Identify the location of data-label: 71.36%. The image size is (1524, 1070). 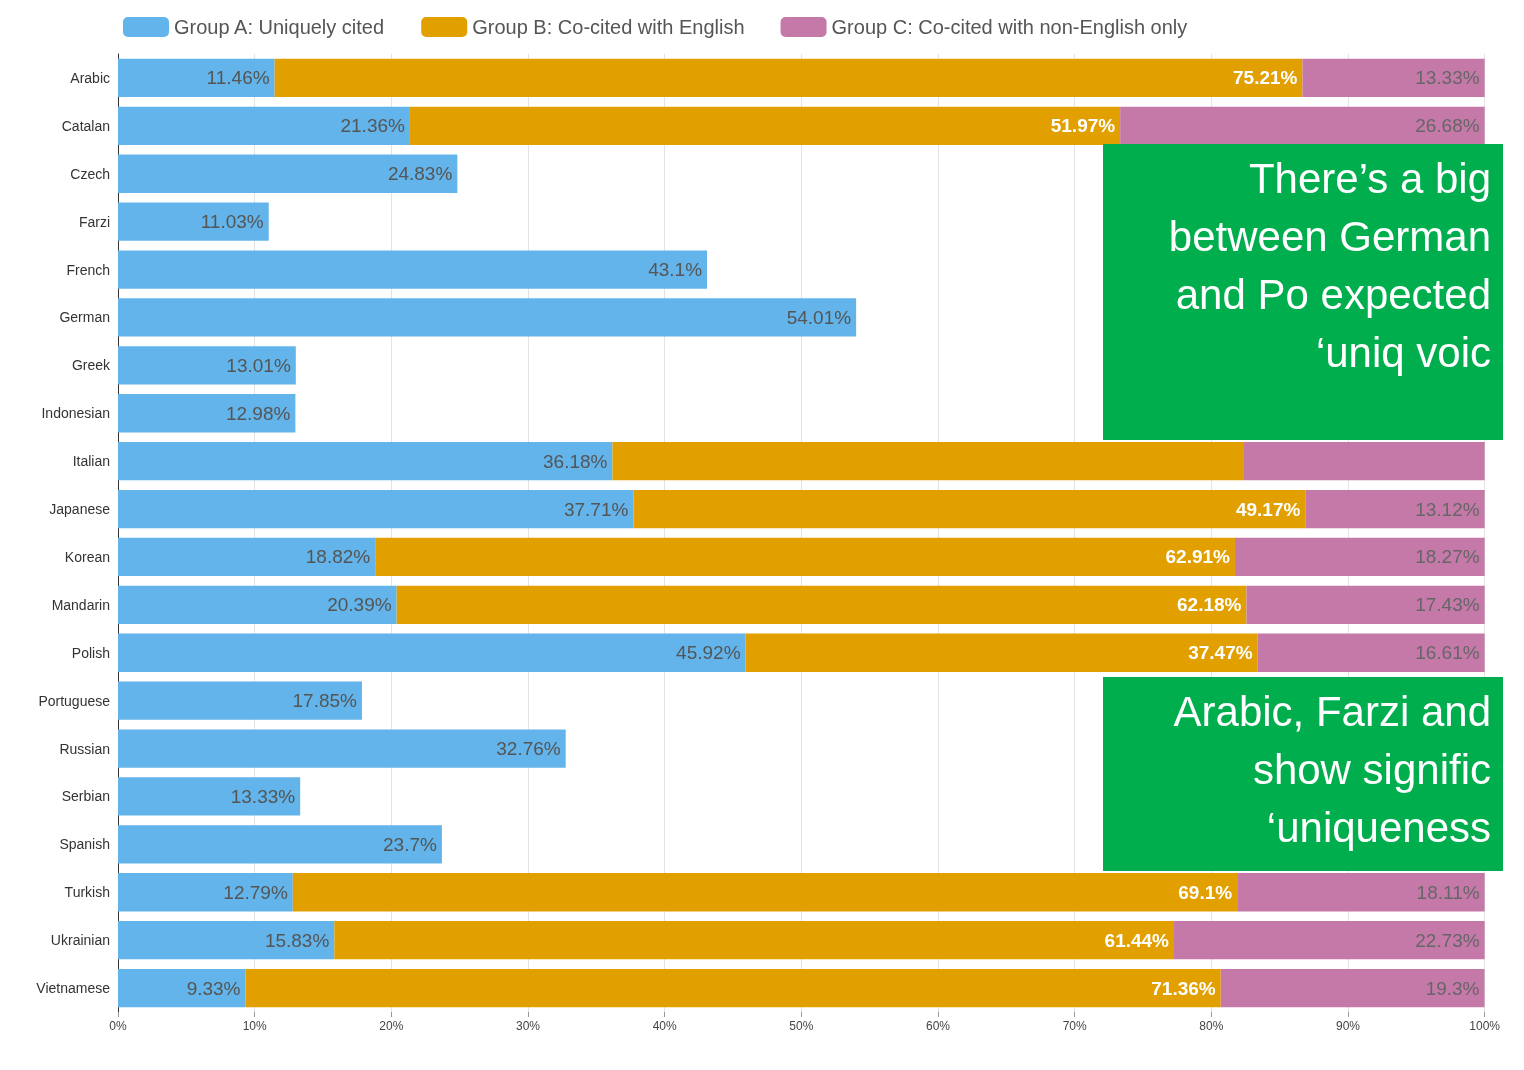
(1183, 988).